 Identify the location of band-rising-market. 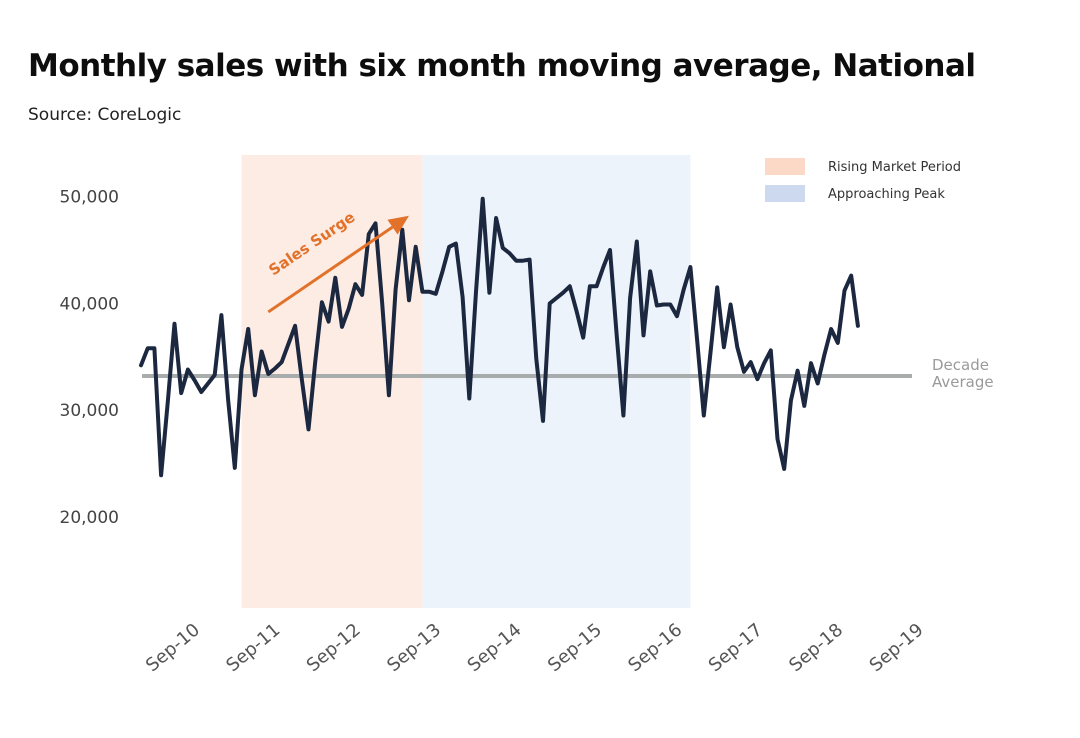
(332, 381).